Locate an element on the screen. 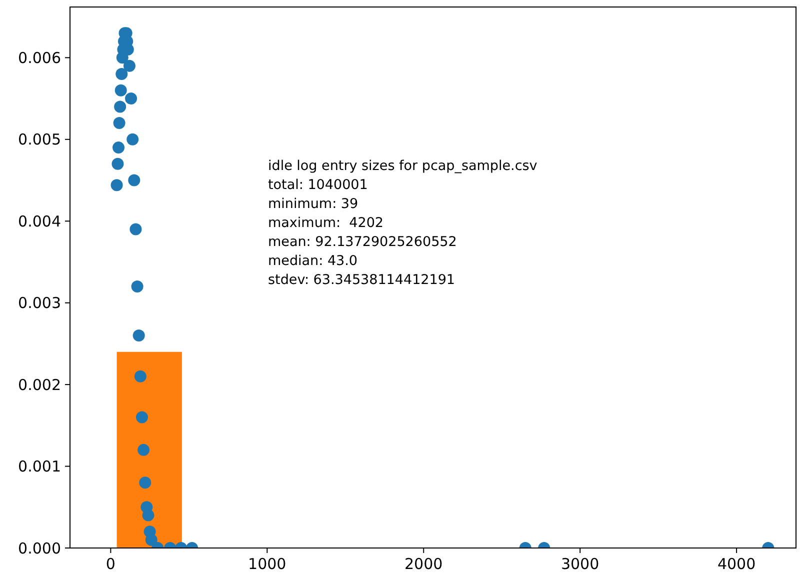  y-tick-label: 0.000 is located at coordinates (39, 548).